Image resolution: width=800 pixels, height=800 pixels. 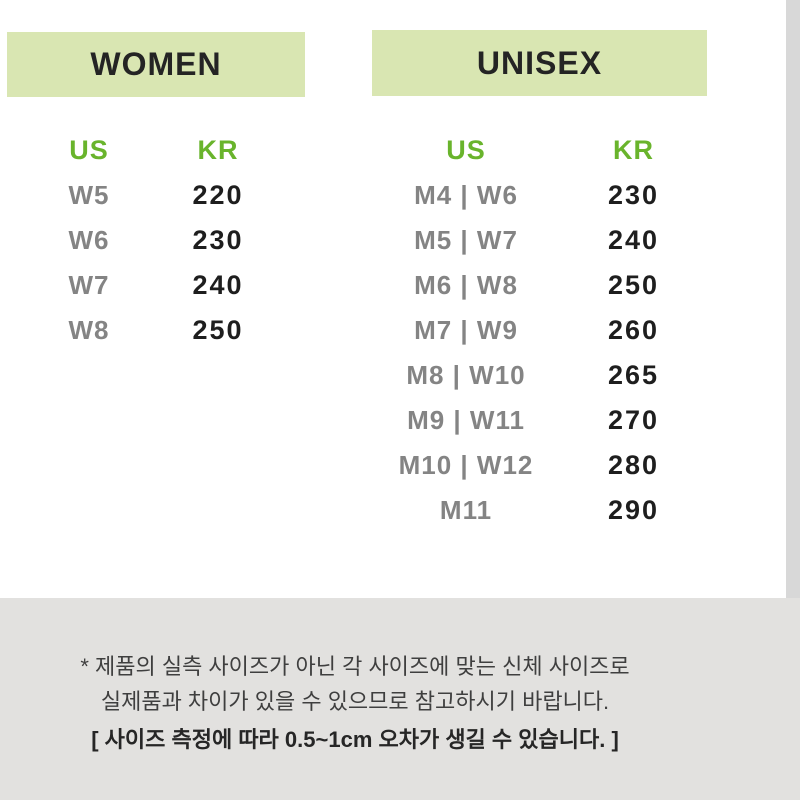 What do you see at coordinates (793, 299) in the screenshot?
I see `right-edge-strip` at bounding box center [793, 299].